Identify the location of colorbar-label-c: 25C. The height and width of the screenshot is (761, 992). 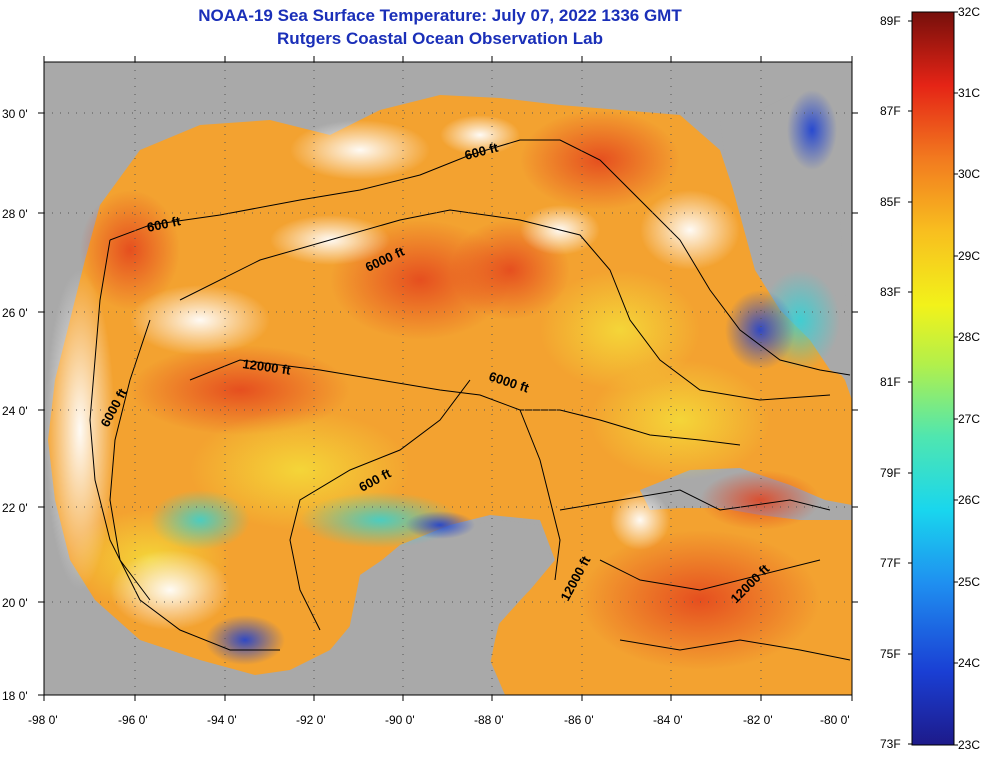
(969, 582).